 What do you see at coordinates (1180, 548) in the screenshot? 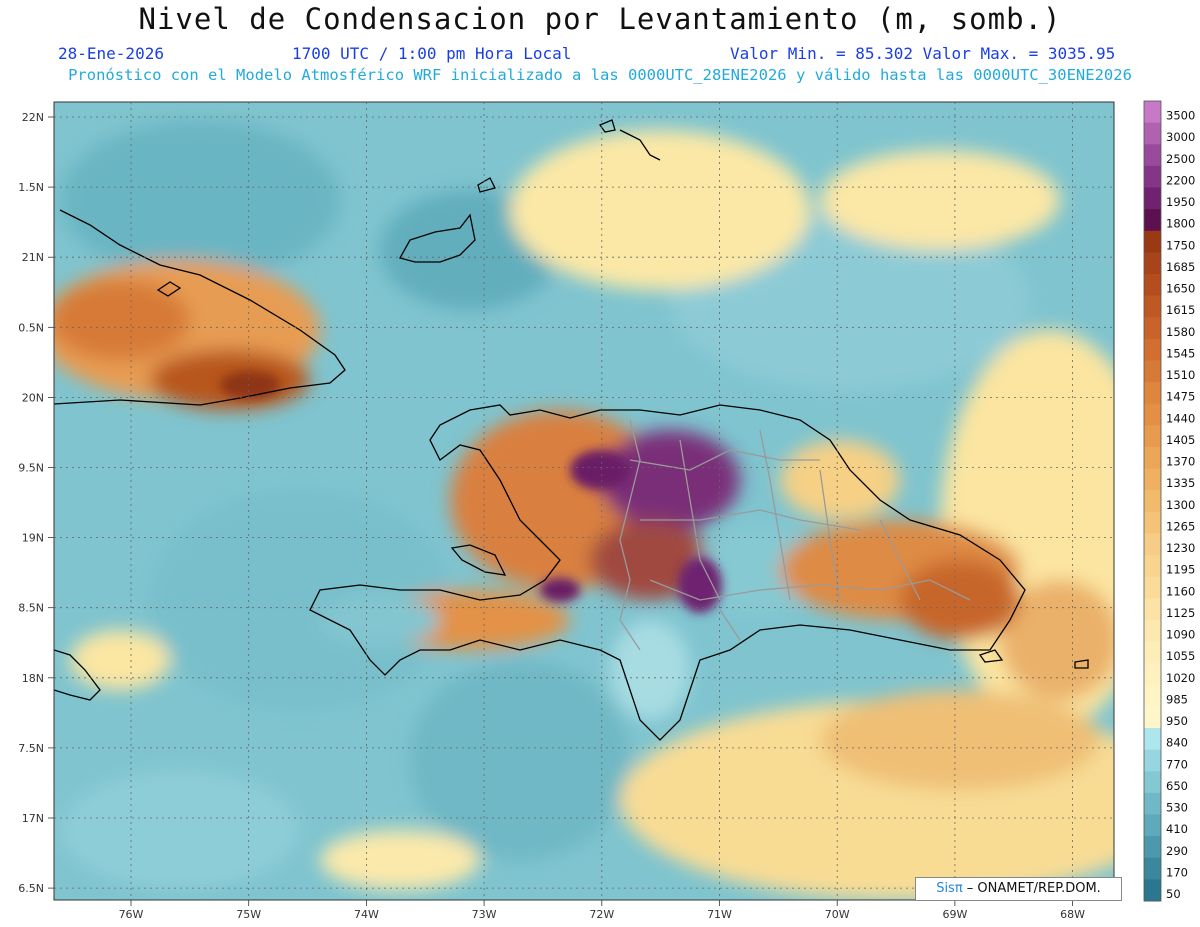
I see `colorbar-label: 1230` at bounding box center [1180, 548].